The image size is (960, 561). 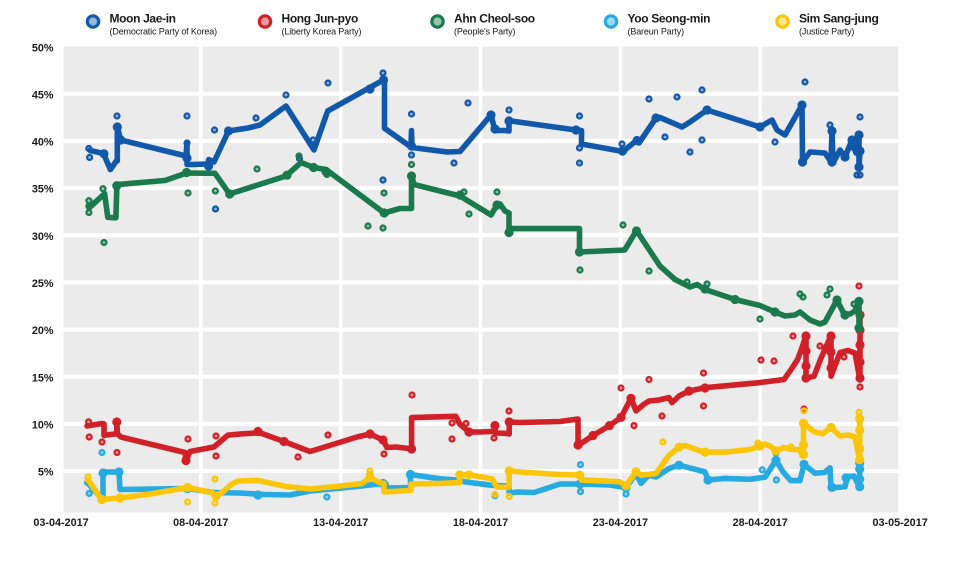 What do you see at coordinates (760, 523) in the screenshot?
I see `svg-text: 28-04-2017` at bounding box center [760, 523].